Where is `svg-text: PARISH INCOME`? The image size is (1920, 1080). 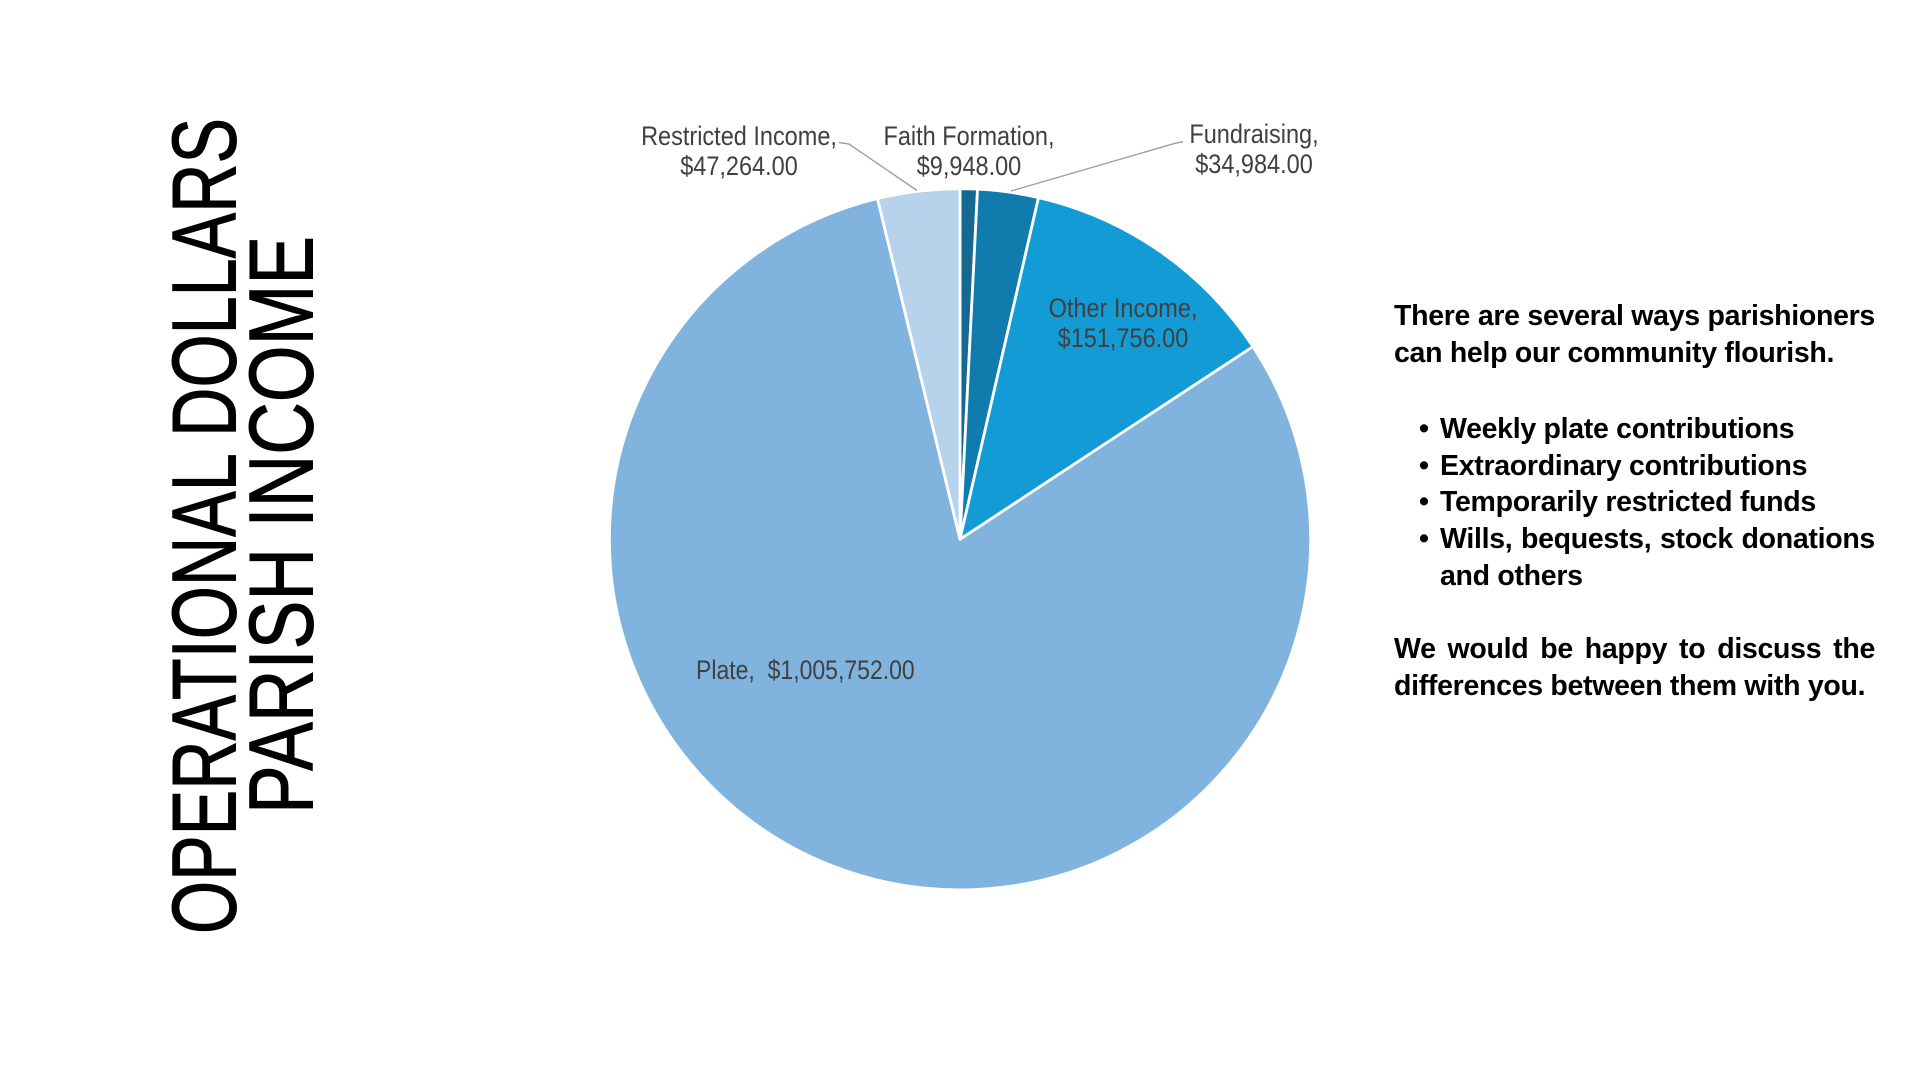
svg-text: PARISH INCOME is located at coordinates (282, 525).